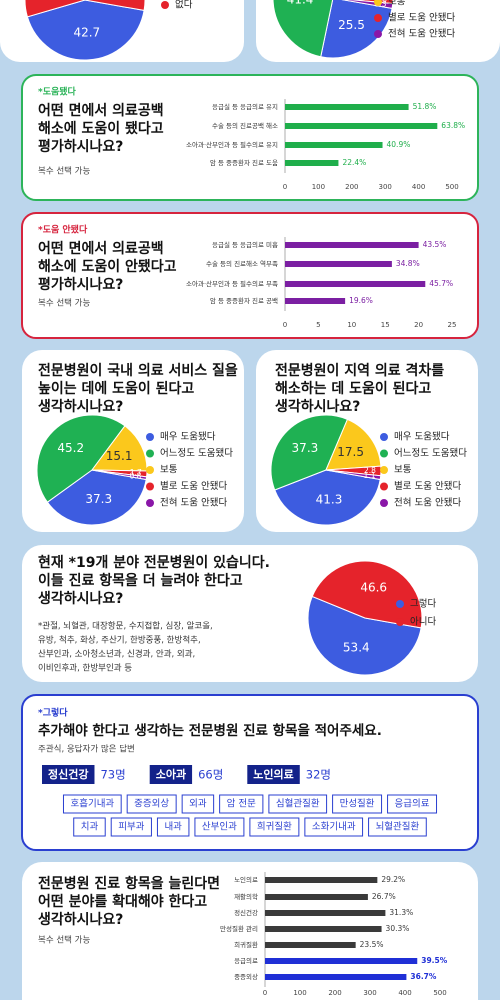 The height and width of the screenshot is (1000, 500). What do you see at coordinates (232, 283) in the screenshot?
I see `category-label: 소아과·산부인과 등 필수의료 부족` at bounding box center [232, 283].